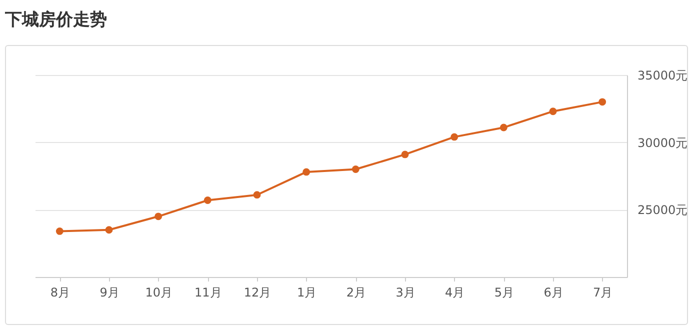 Image resolution: width=695 pixels, height=331 pixels. Describe the element at coordinates (554, 293) in the screenshot. I see `x-tick-label: 6月` at that location.